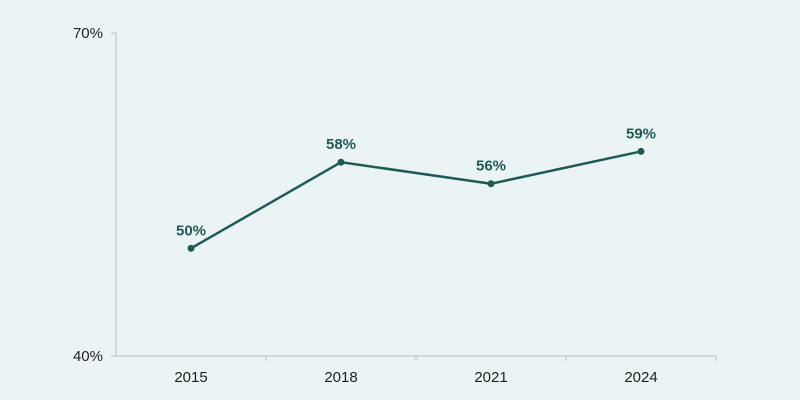  I want to click on x-tick-label: 2015, so click(190, 377).